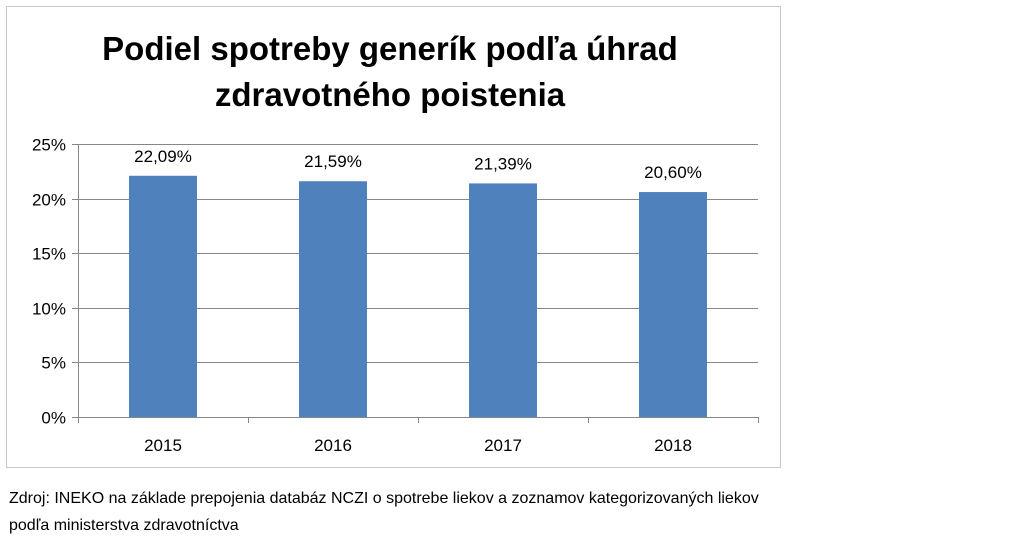 Image resolution: width=1024 pixels, height=544 pixels. I want to click on y-tick-label: 0%, so click(53, 418).